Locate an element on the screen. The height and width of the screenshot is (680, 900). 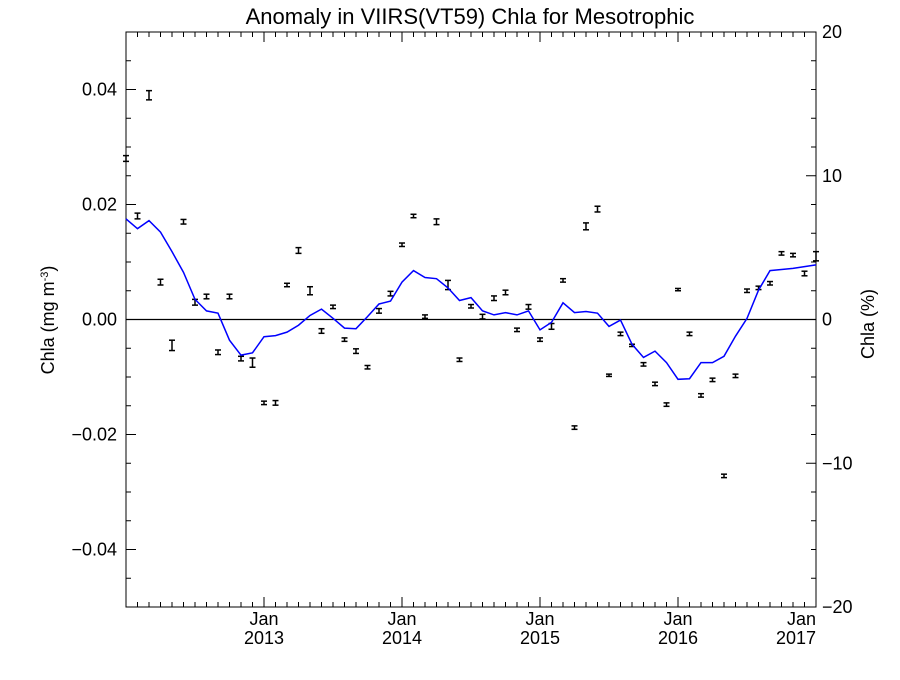
left-y-label-superscript: -3 is located at coordinates (45, 277).